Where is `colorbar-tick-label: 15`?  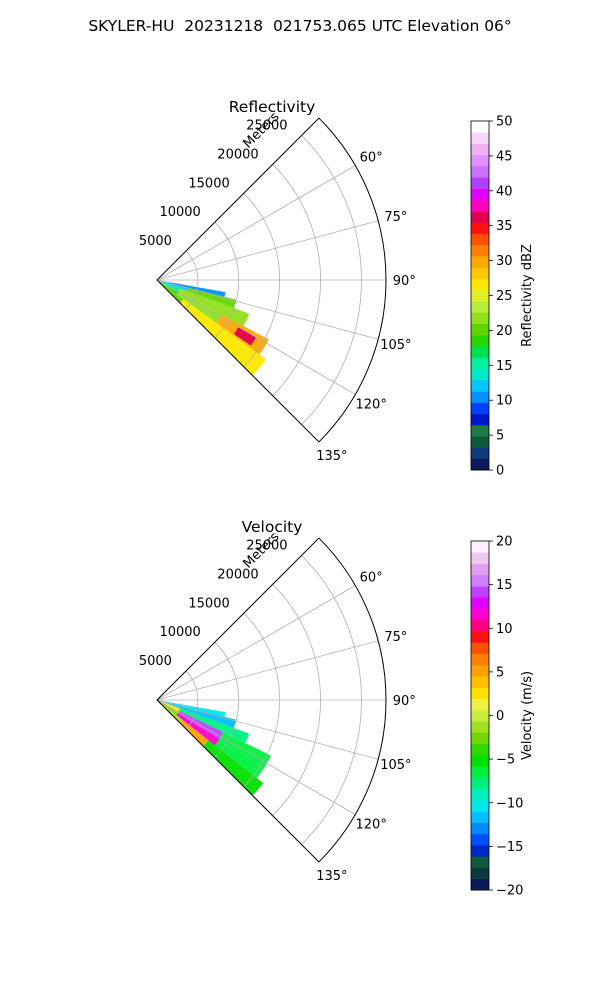 colorbar-tick-label: 15 is located at coordinates (504, 585).